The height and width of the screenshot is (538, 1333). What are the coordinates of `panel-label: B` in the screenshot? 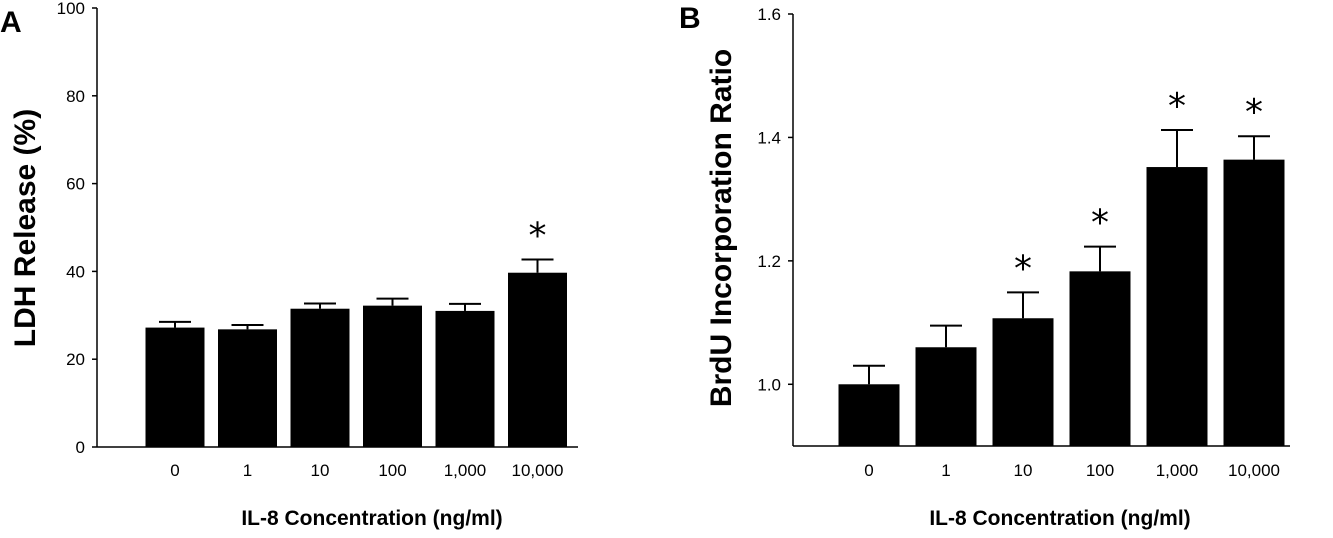 It's located at (690, 18).